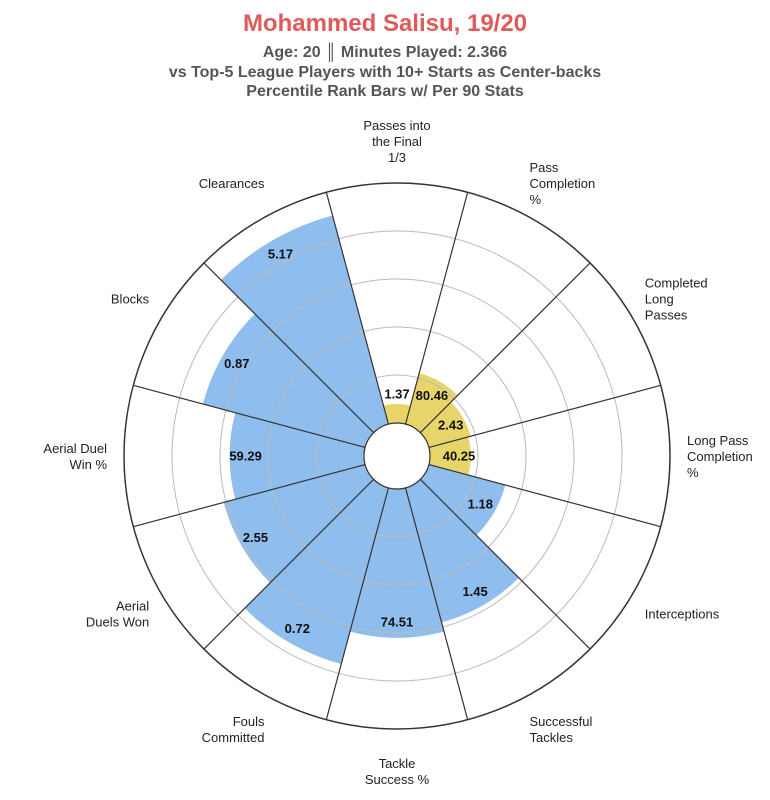 The height and width of the screenshot is (800, 770). Describe the element at coordinates (297, 456) in the screenshot. I see `bar-aerial-duel-win-` at that location.